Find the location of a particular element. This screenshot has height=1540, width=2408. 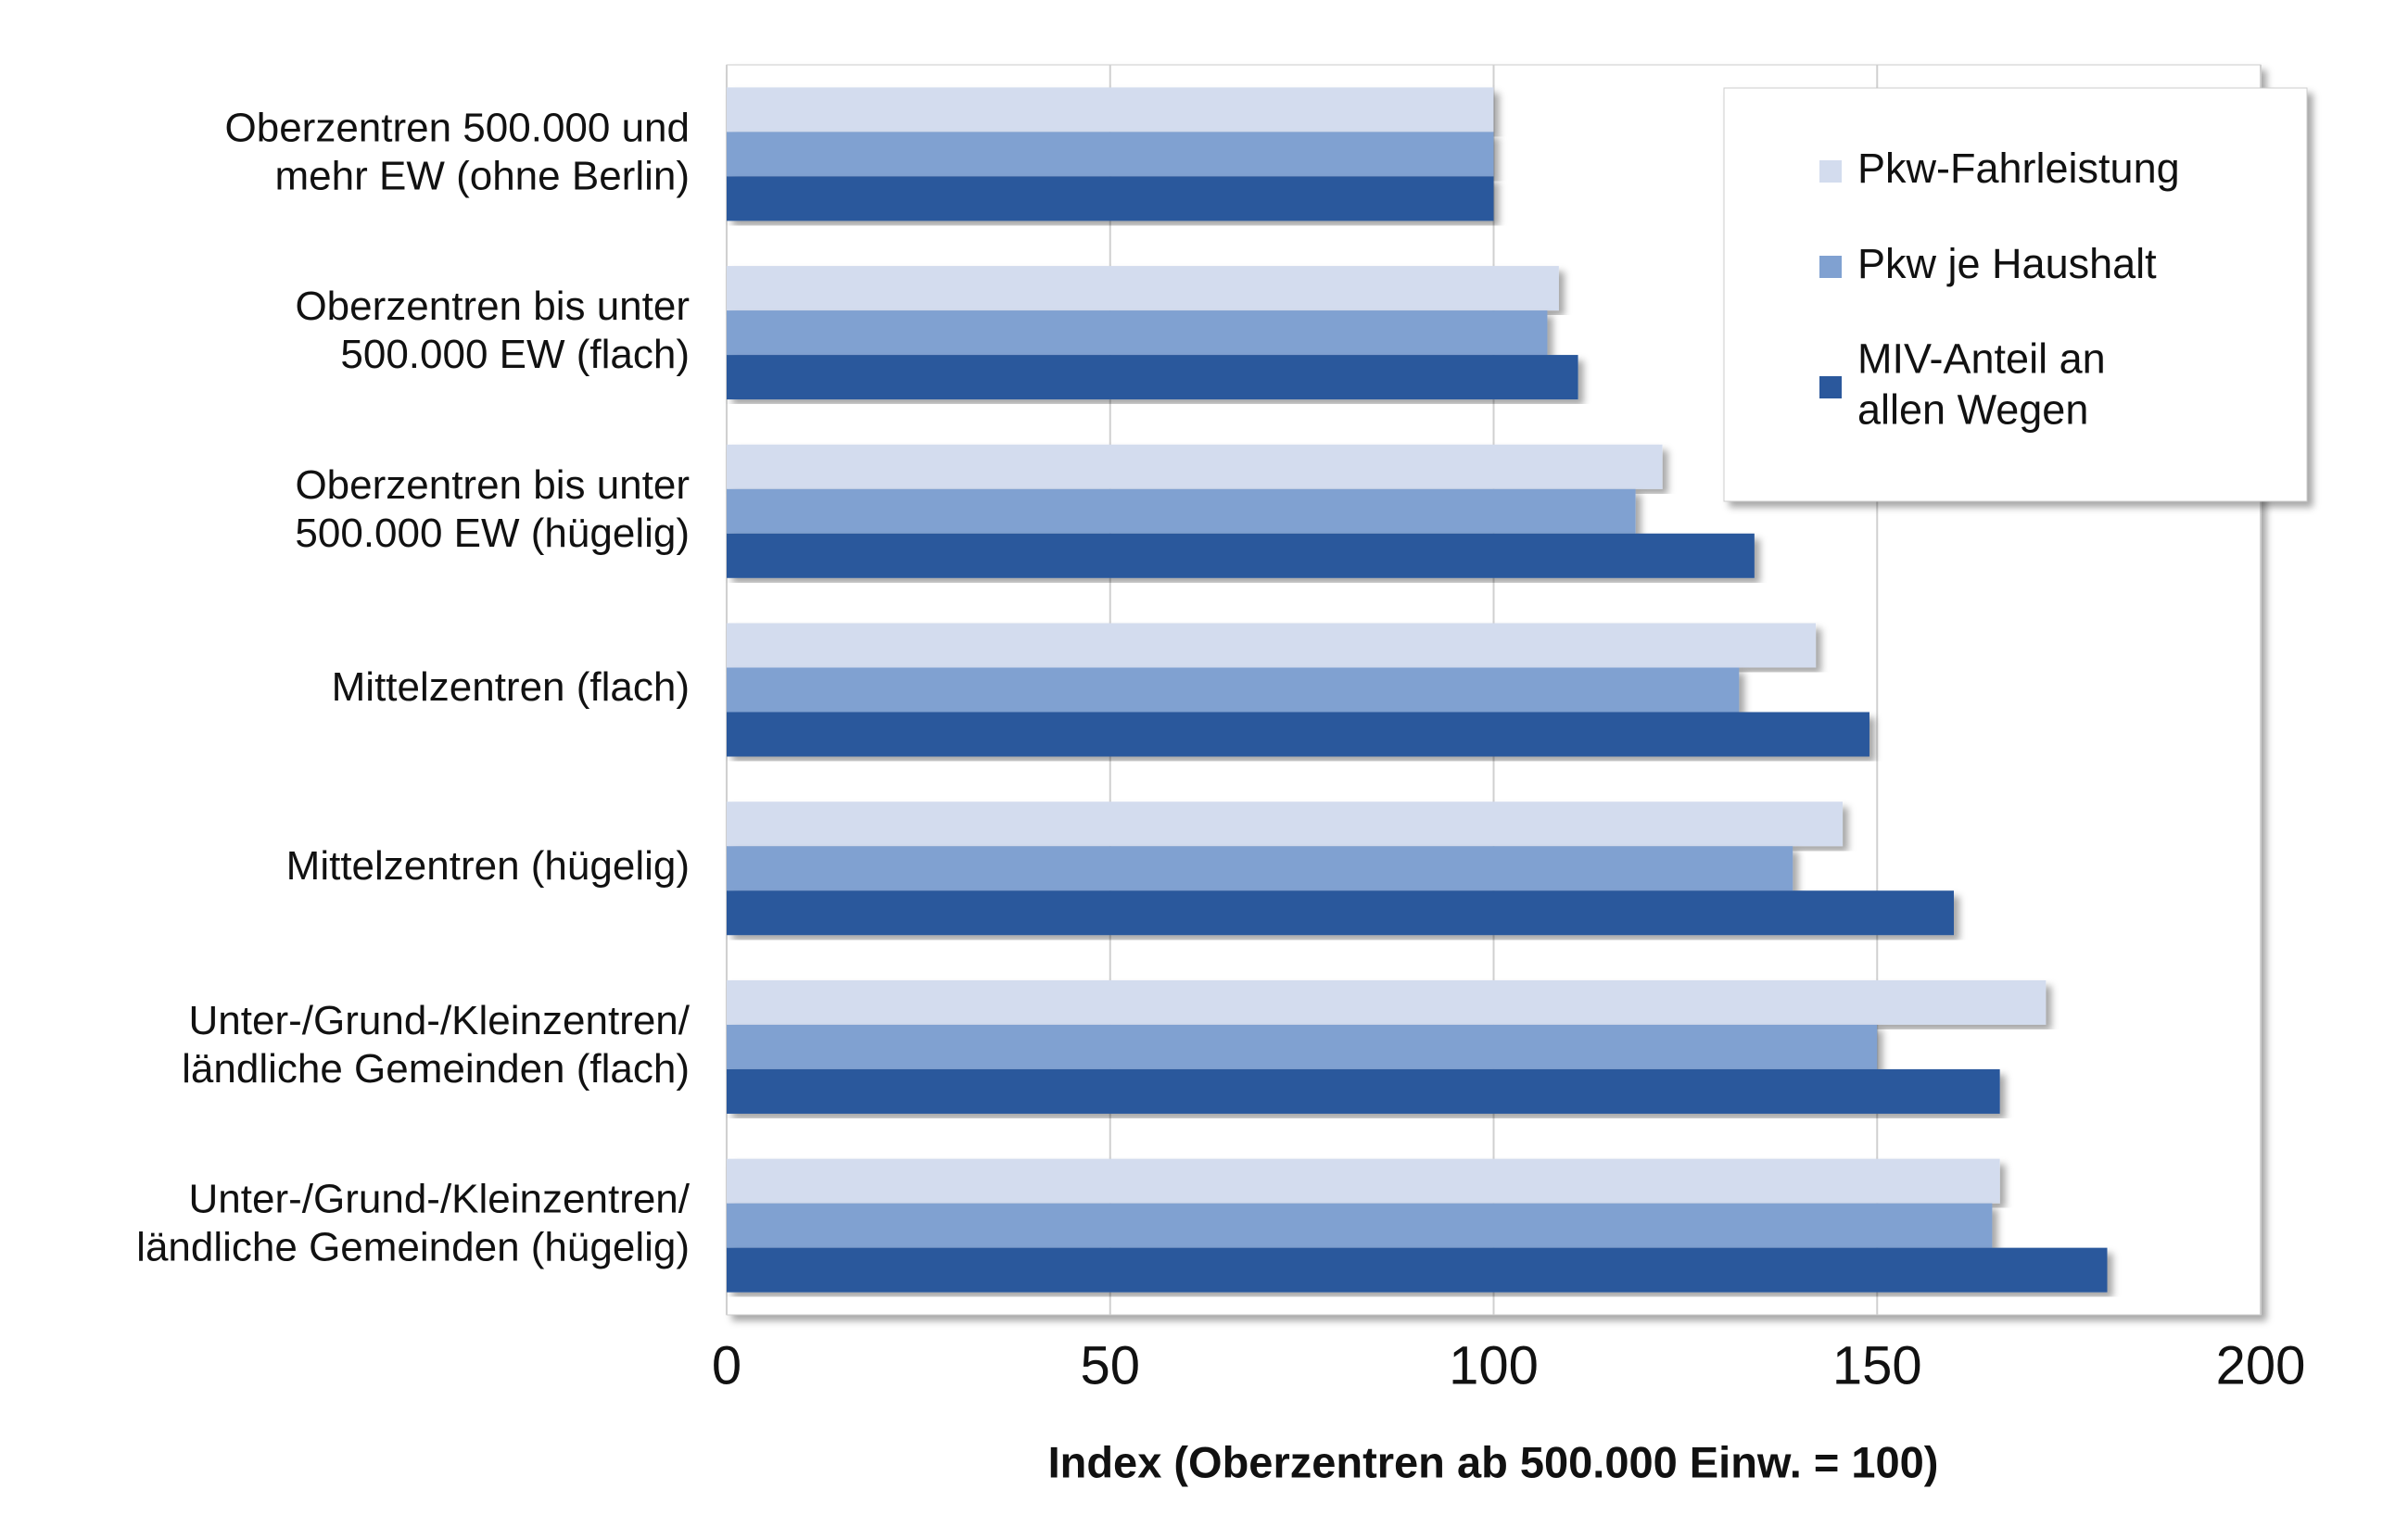

legend-box is located at coordinates (2015, 294).